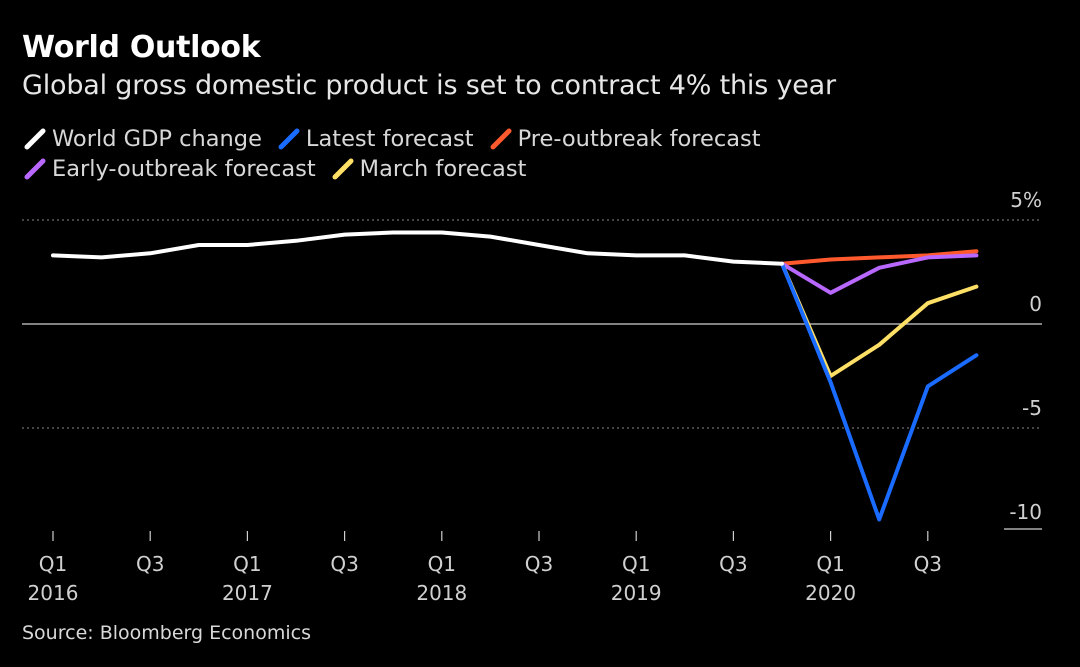 The width and height of the screenshot is (1080, 667). What do you see at coordinates (502, 139) in the screenshot?
I see `legend-orange-line-icon` at bounding box center [502, 139].